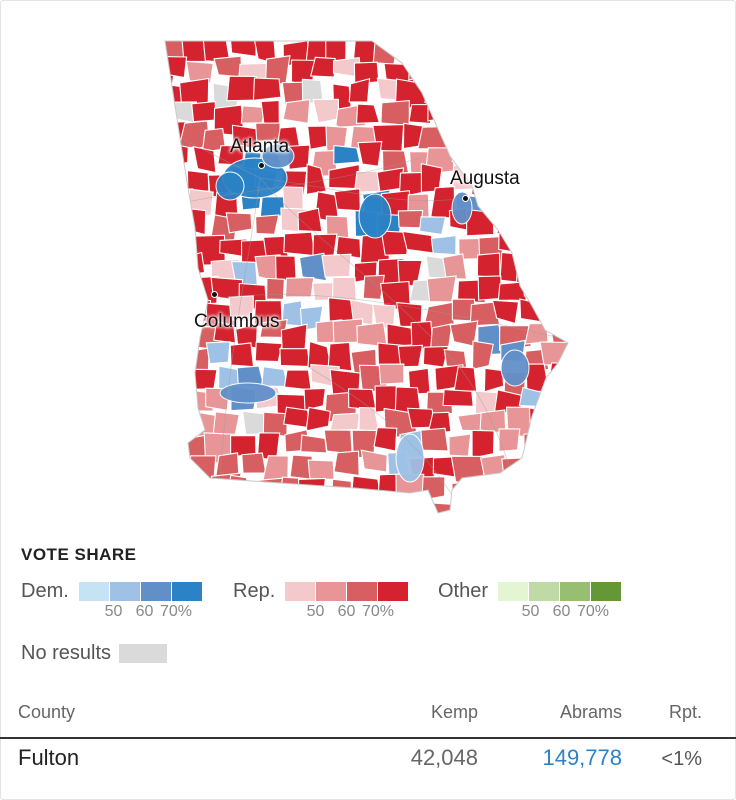 The height and width of the screenshot is (800, 736). What do you see at coordinates (685, 712) in the screenshot?
I see `header-reporting: Rpt.` at bounding box center [685, 712].